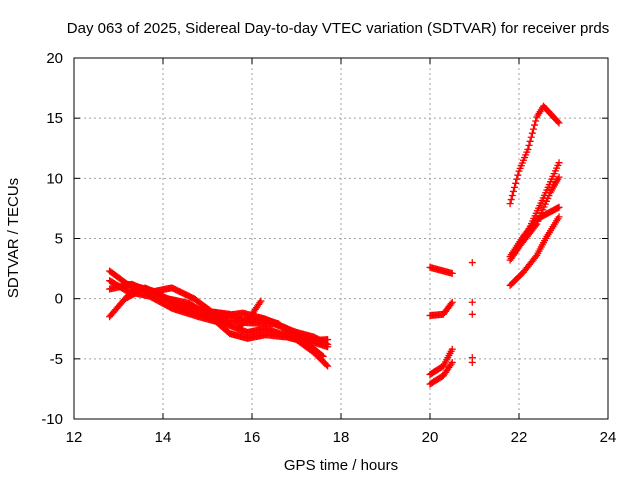 The image size is (640, 480). Describe the element at coordinates (341, 465) in the screenshot. I see `x-axis-label: GPS time / hours` at that location.